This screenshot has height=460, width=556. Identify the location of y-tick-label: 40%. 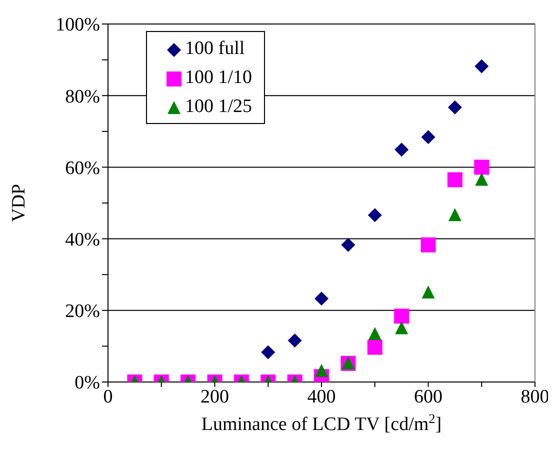
(82, 240).